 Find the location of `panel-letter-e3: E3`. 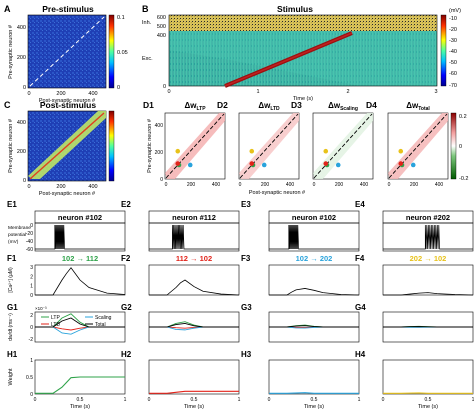

panel-letter-e3: E3 is located at coordinates (246, 204).